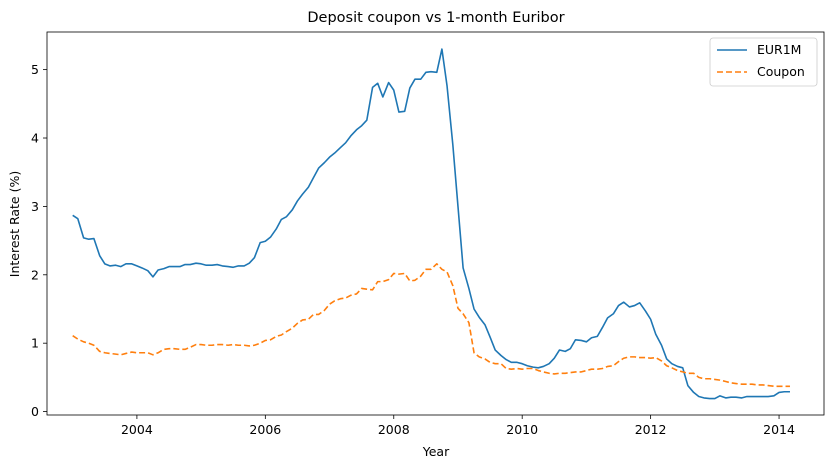 This screenshot has width=833, height=468. What do you see at coordinates (435, 18) in the screenshot?
I see `chart-title: Deposit coupon vs 1-month Euribor` at bounding box center [435, 18].